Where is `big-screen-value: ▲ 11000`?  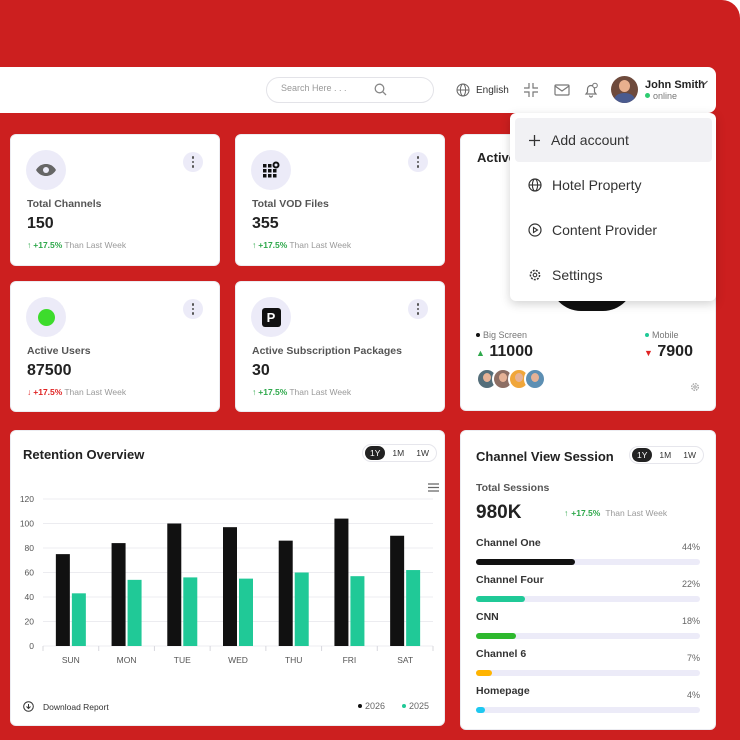
big-screen-value: ▲ 11000 is located at coordinates (504, 351).